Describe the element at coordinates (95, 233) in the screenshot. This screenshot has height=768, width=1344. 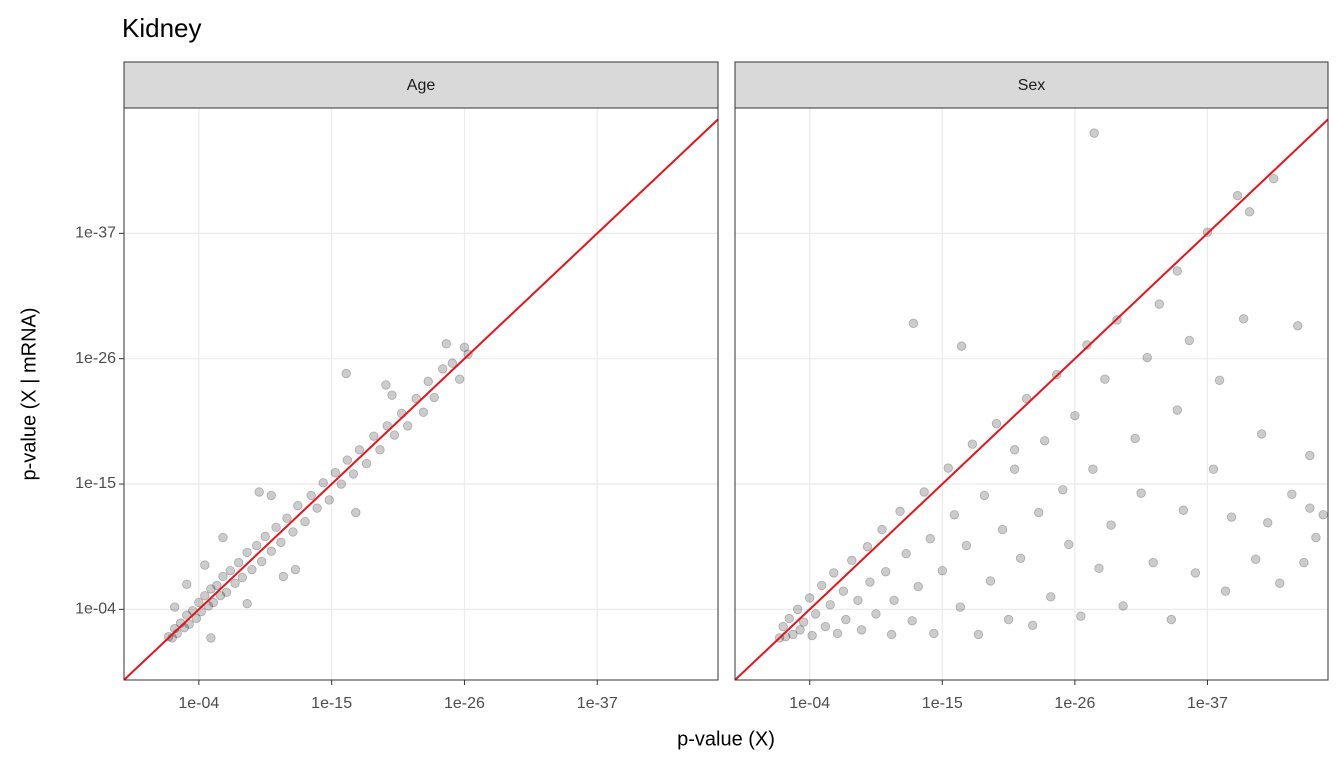
I see `y-tick-label: 1e-37` at that location.